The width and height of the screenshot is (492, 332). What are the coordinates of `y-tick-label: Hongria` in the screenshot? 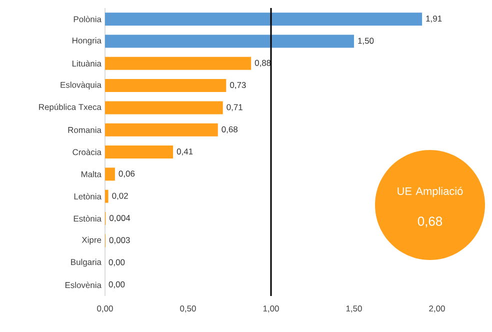 It's located at (87, 41).